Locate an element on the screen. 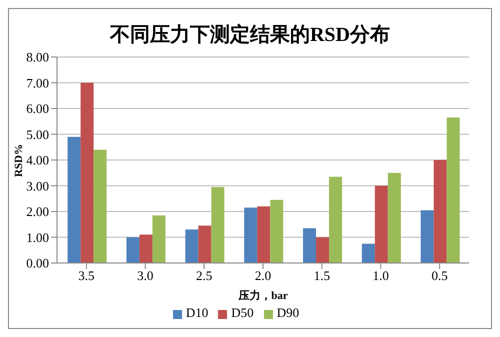  y-tick-label: 3.00 is located at coordinates (37, 186).